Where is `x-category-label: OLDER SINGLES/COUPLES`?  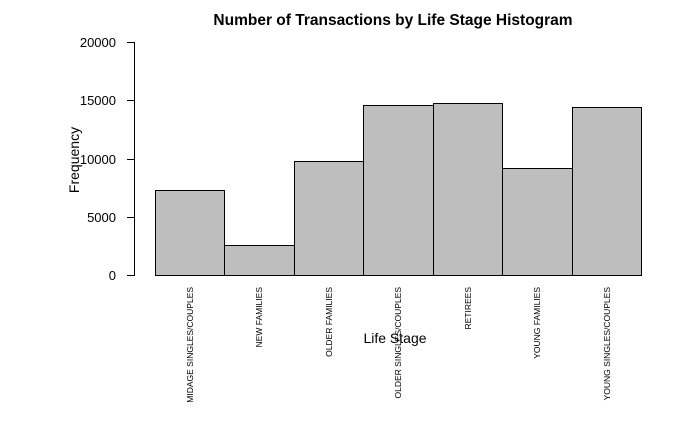 x-category-label: OLDER SINGLES/COUPLES is located at coordinates (398, 343).